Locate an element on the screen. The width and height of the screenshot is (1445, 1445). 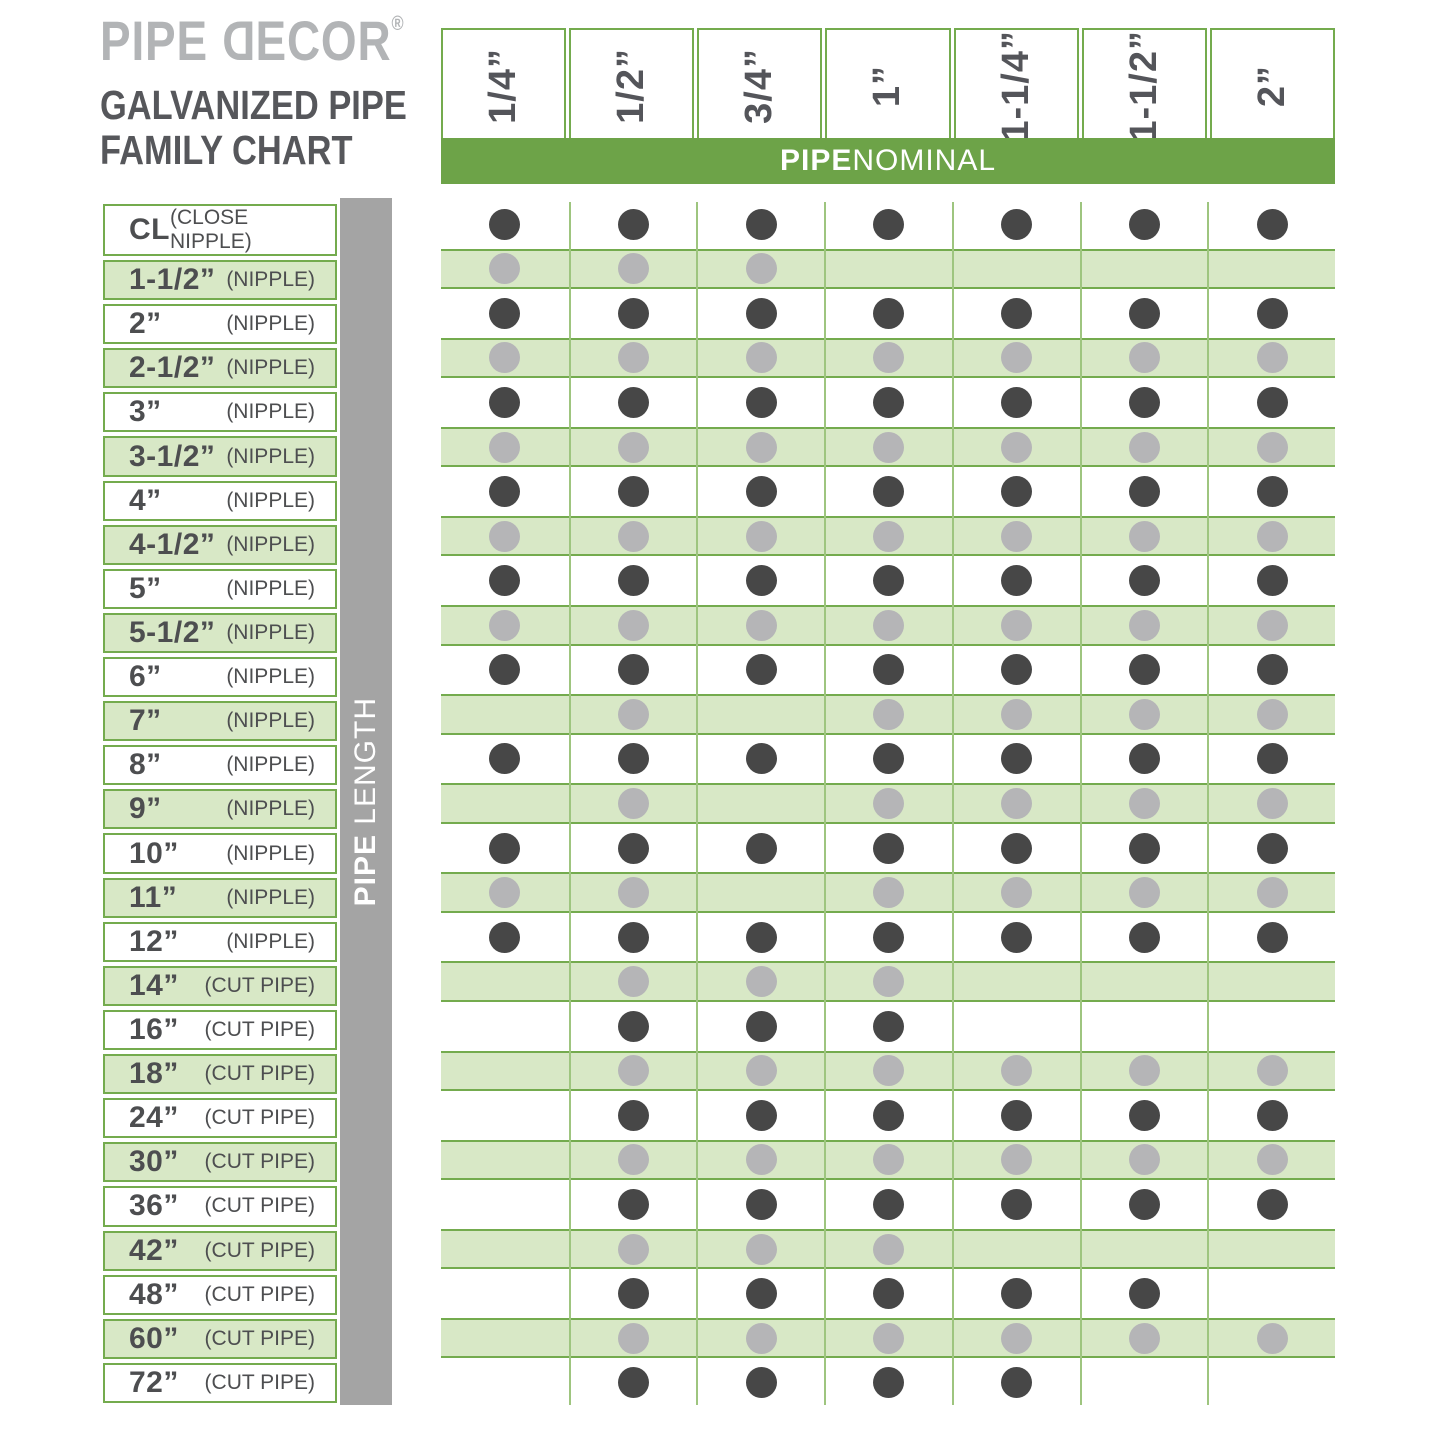
row-label: 4” (NIPPLE) is located at coordinates (220, 500).